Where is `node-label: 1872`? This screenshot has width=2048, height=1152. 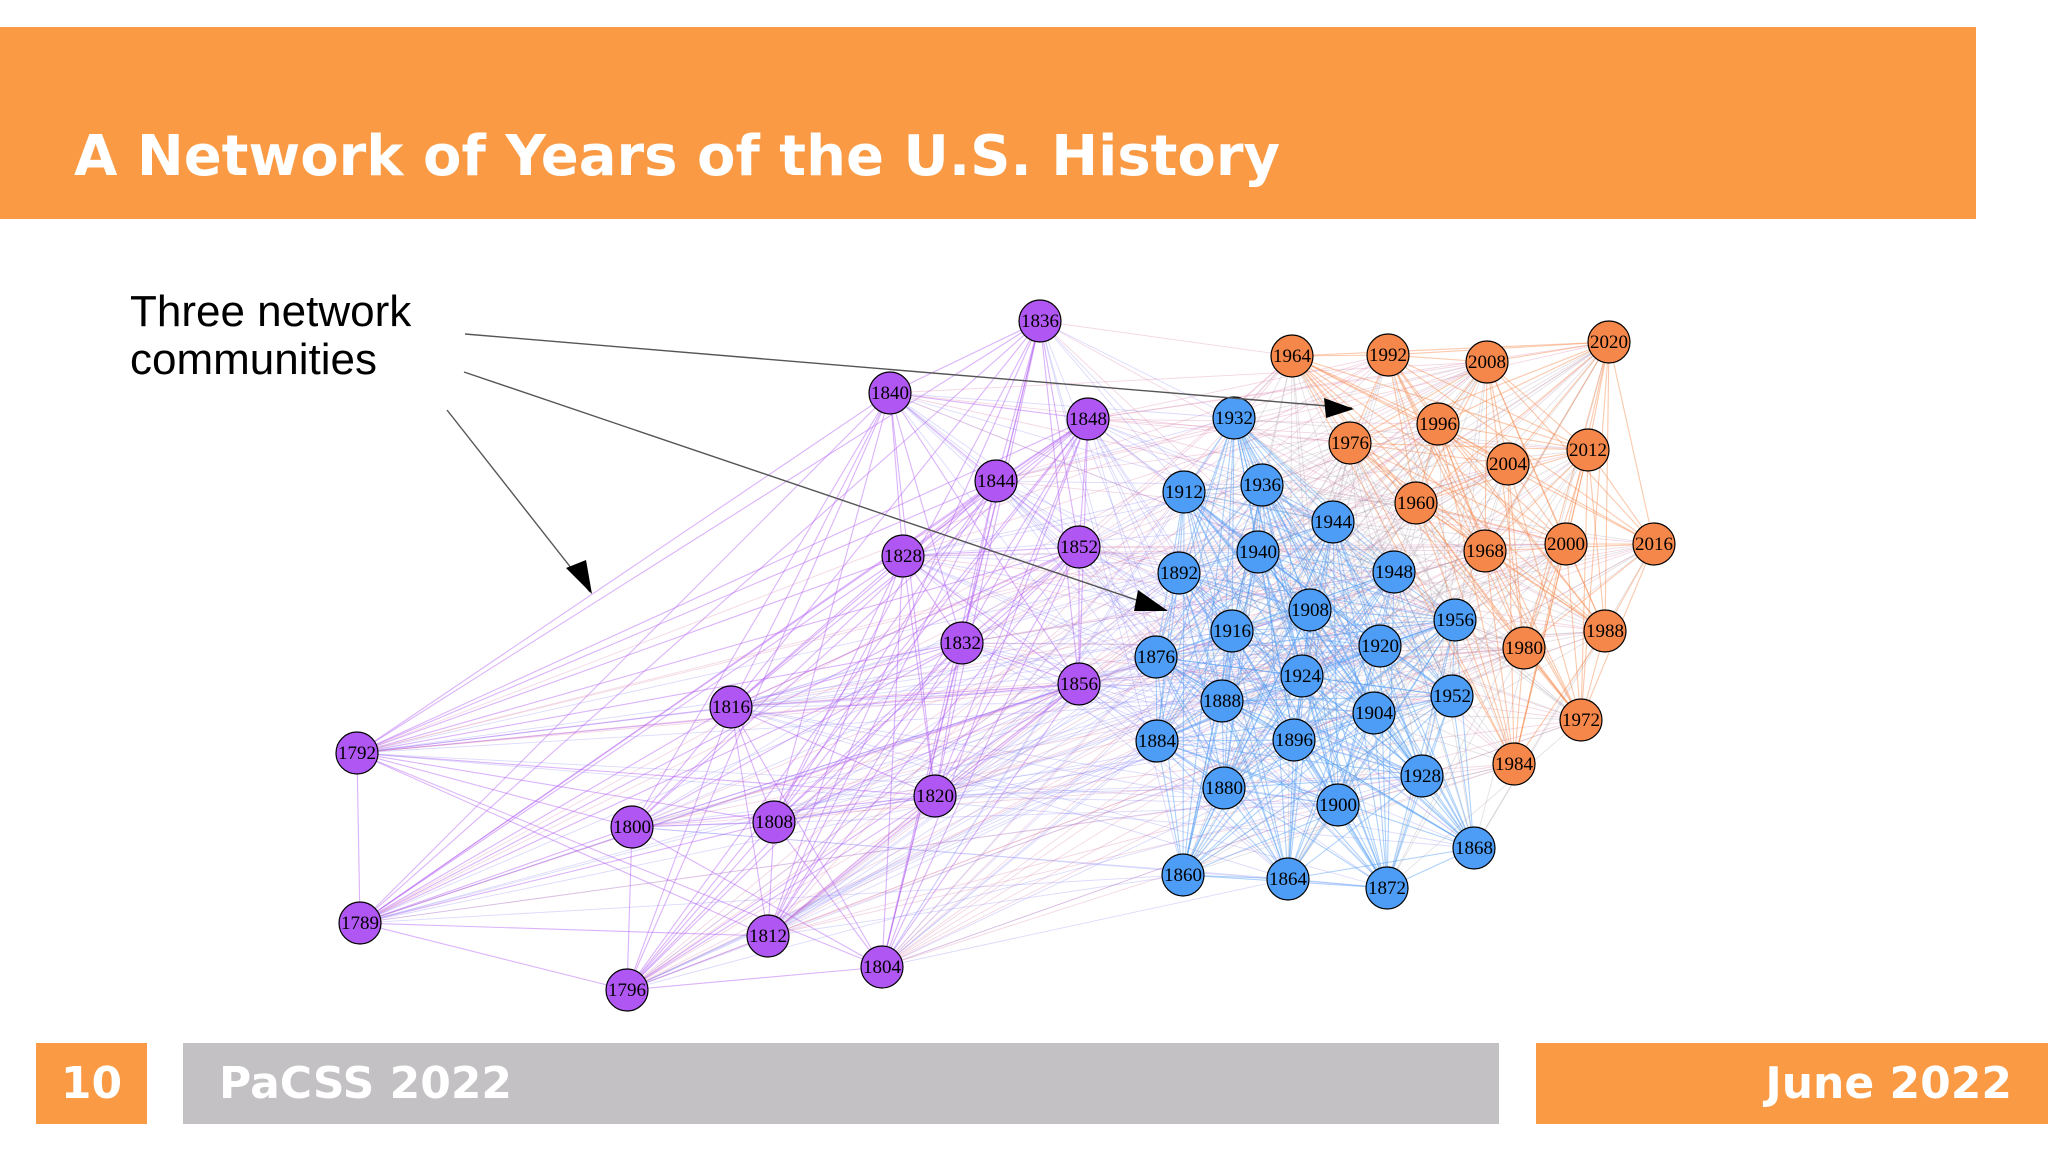
node-label: 1872 is located at coordinates (1387, 888).